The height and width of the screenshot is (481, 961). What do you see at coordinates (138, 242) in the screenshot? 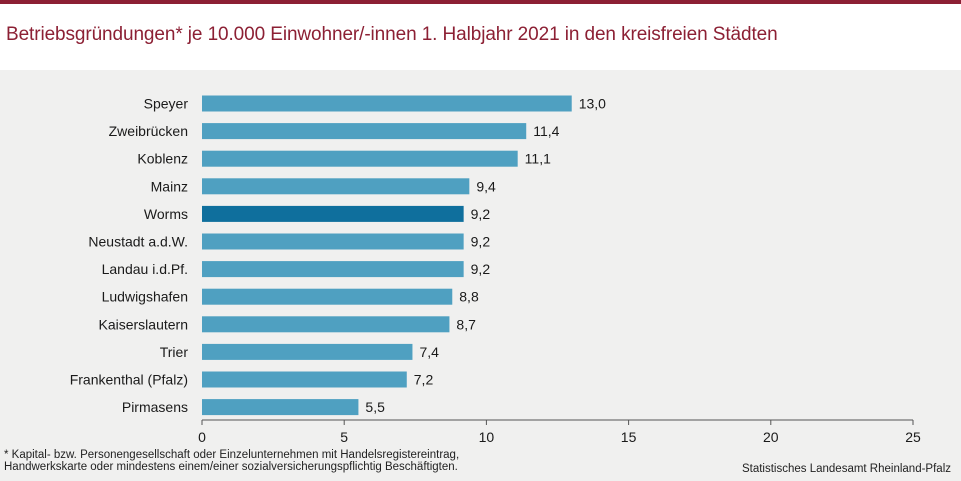
I see `category-label: Neustadt a.d.W.` at bounding box center [138, 242].